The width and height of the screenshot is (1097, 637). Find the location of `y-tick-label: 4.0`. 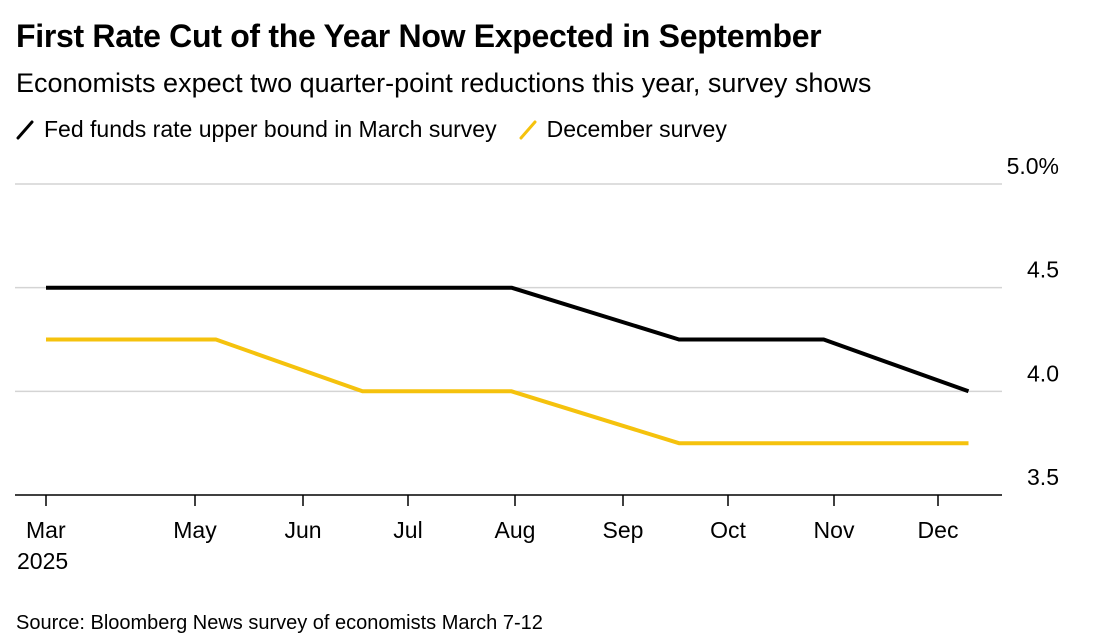

y-tick-label: 4.0 is located at coordinates (1043, 373).